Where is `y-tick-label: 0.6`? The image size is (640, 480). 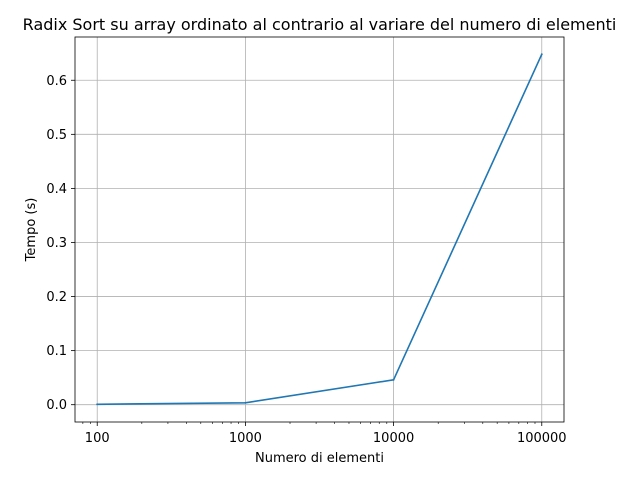 y-tick-label: 0.6 is located at coordinates (56, 81).